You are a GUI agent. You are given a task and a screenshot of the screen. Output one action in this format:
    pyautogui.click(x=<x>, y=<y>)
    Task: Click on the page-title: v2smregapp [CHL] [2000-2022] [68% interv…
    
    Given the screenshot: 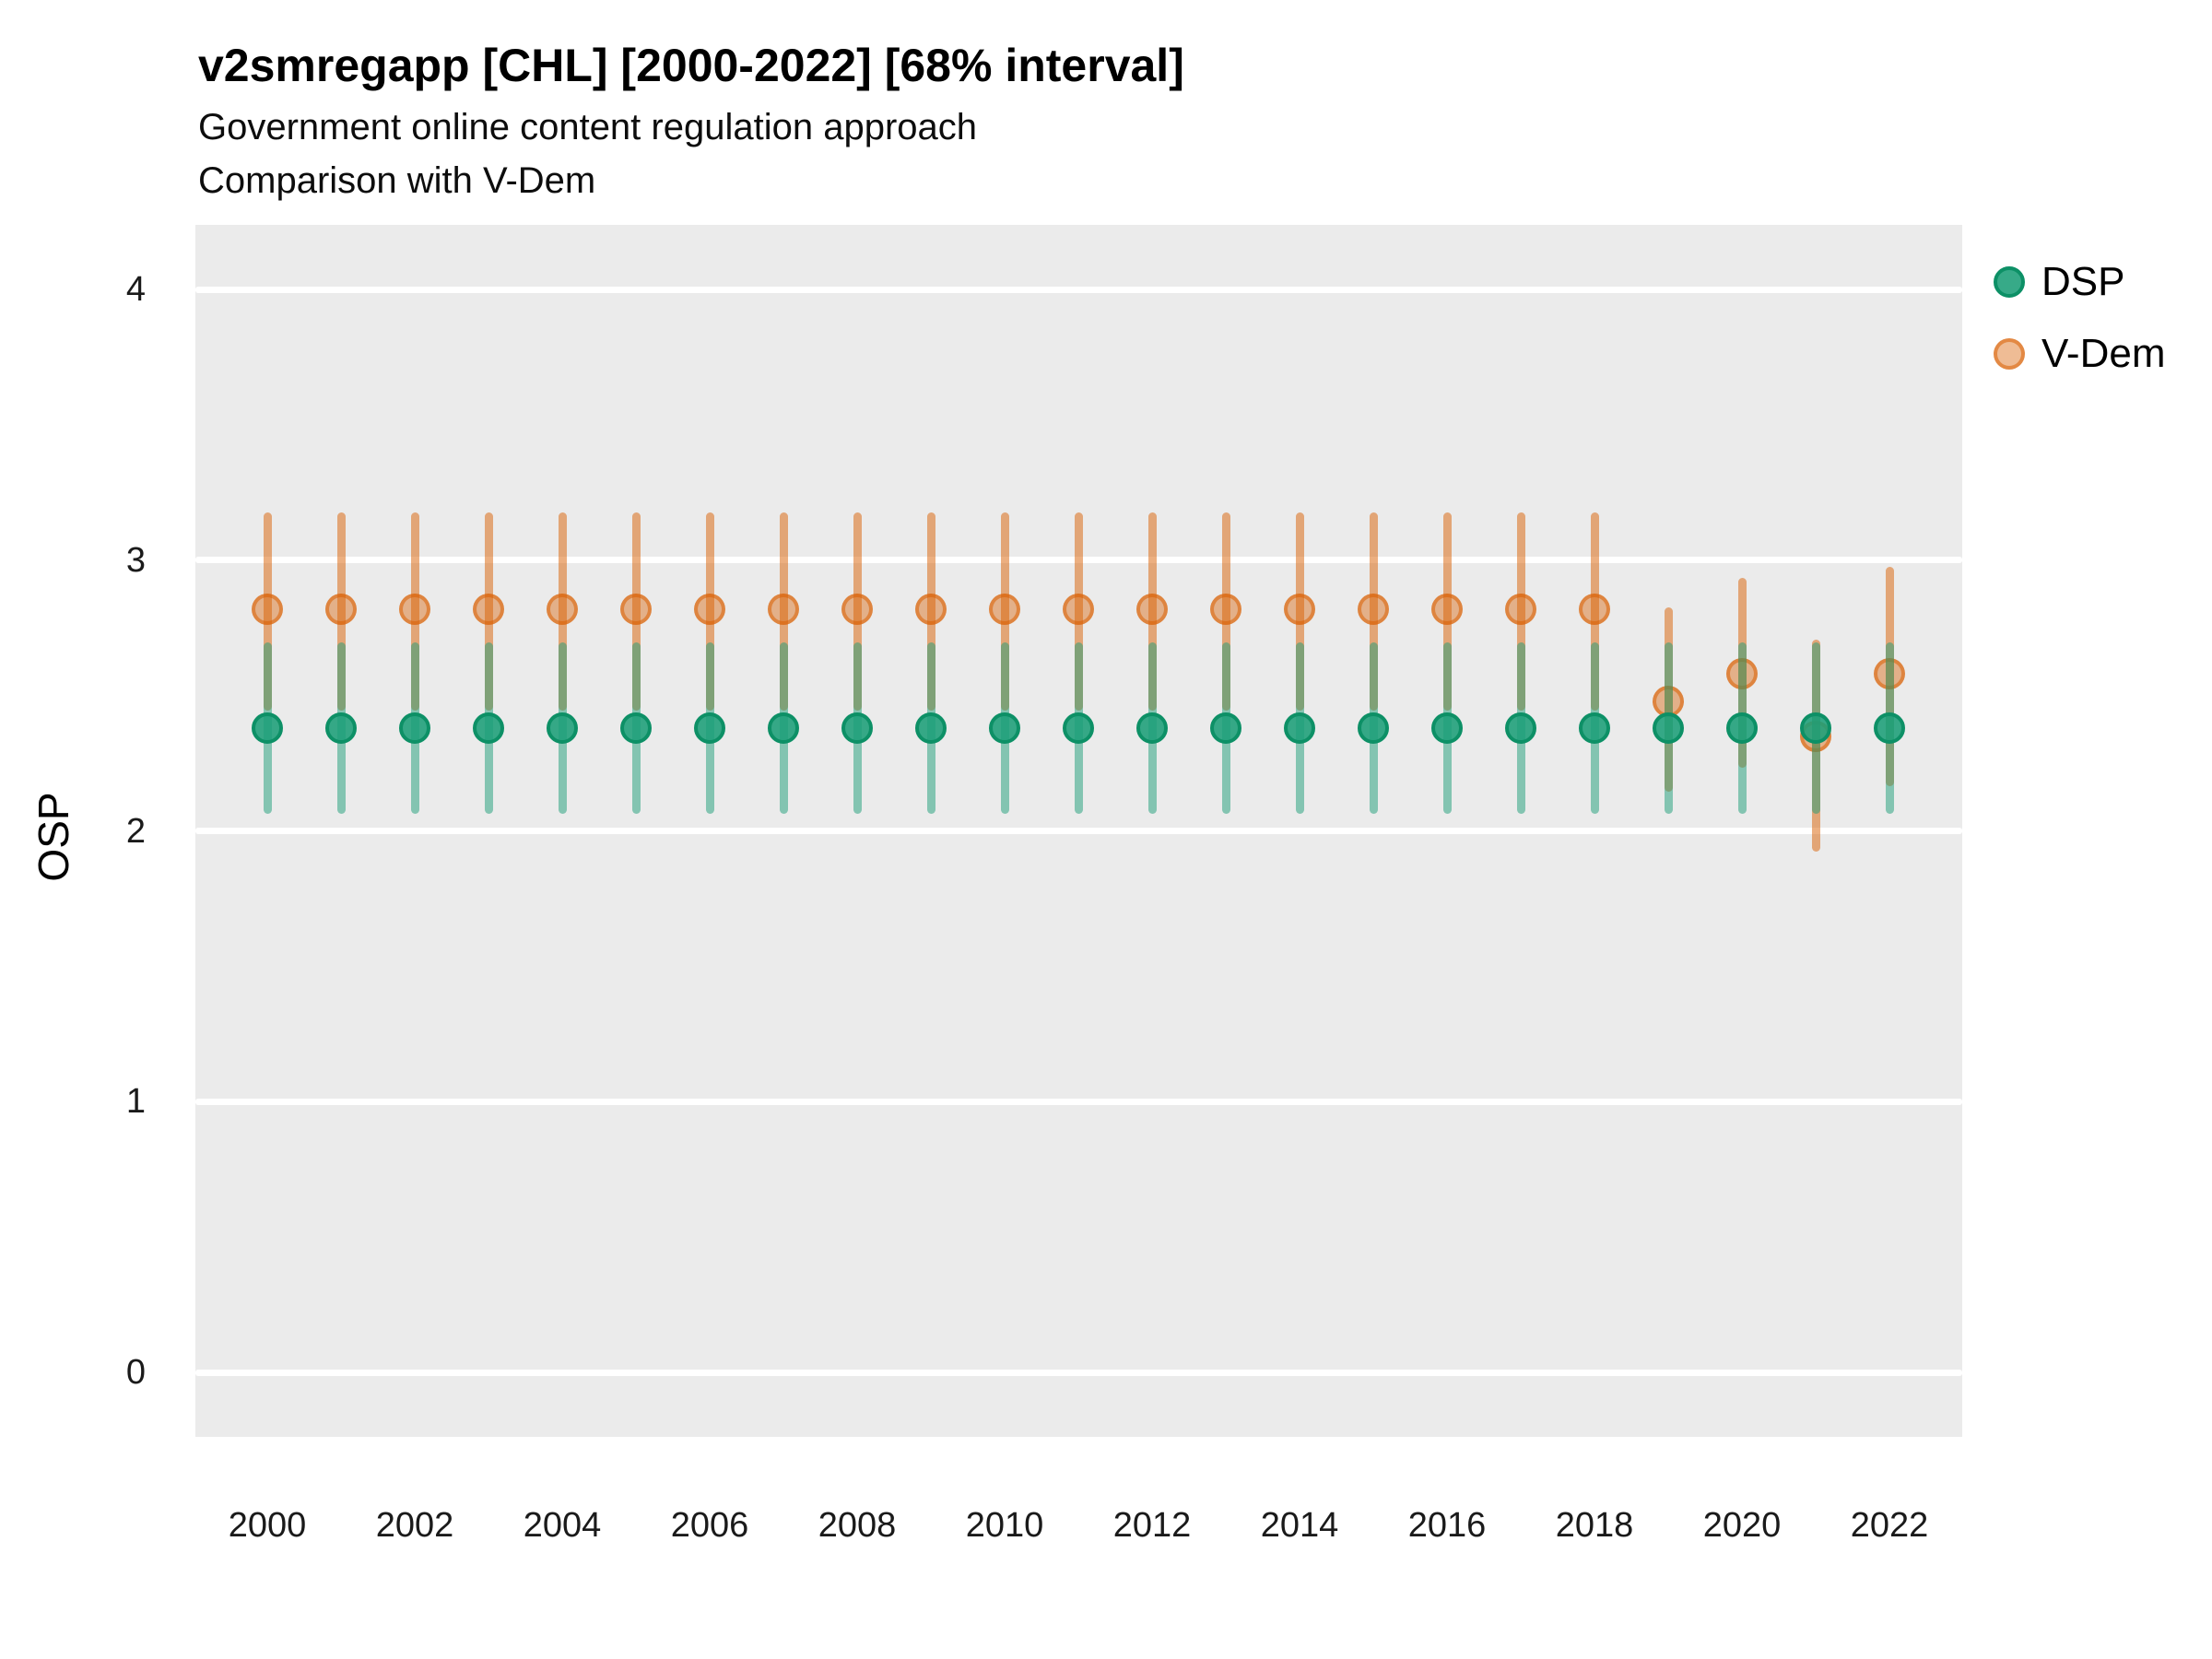 What is the action you would take?
    pyautogui.click(x=691, y=65)
    